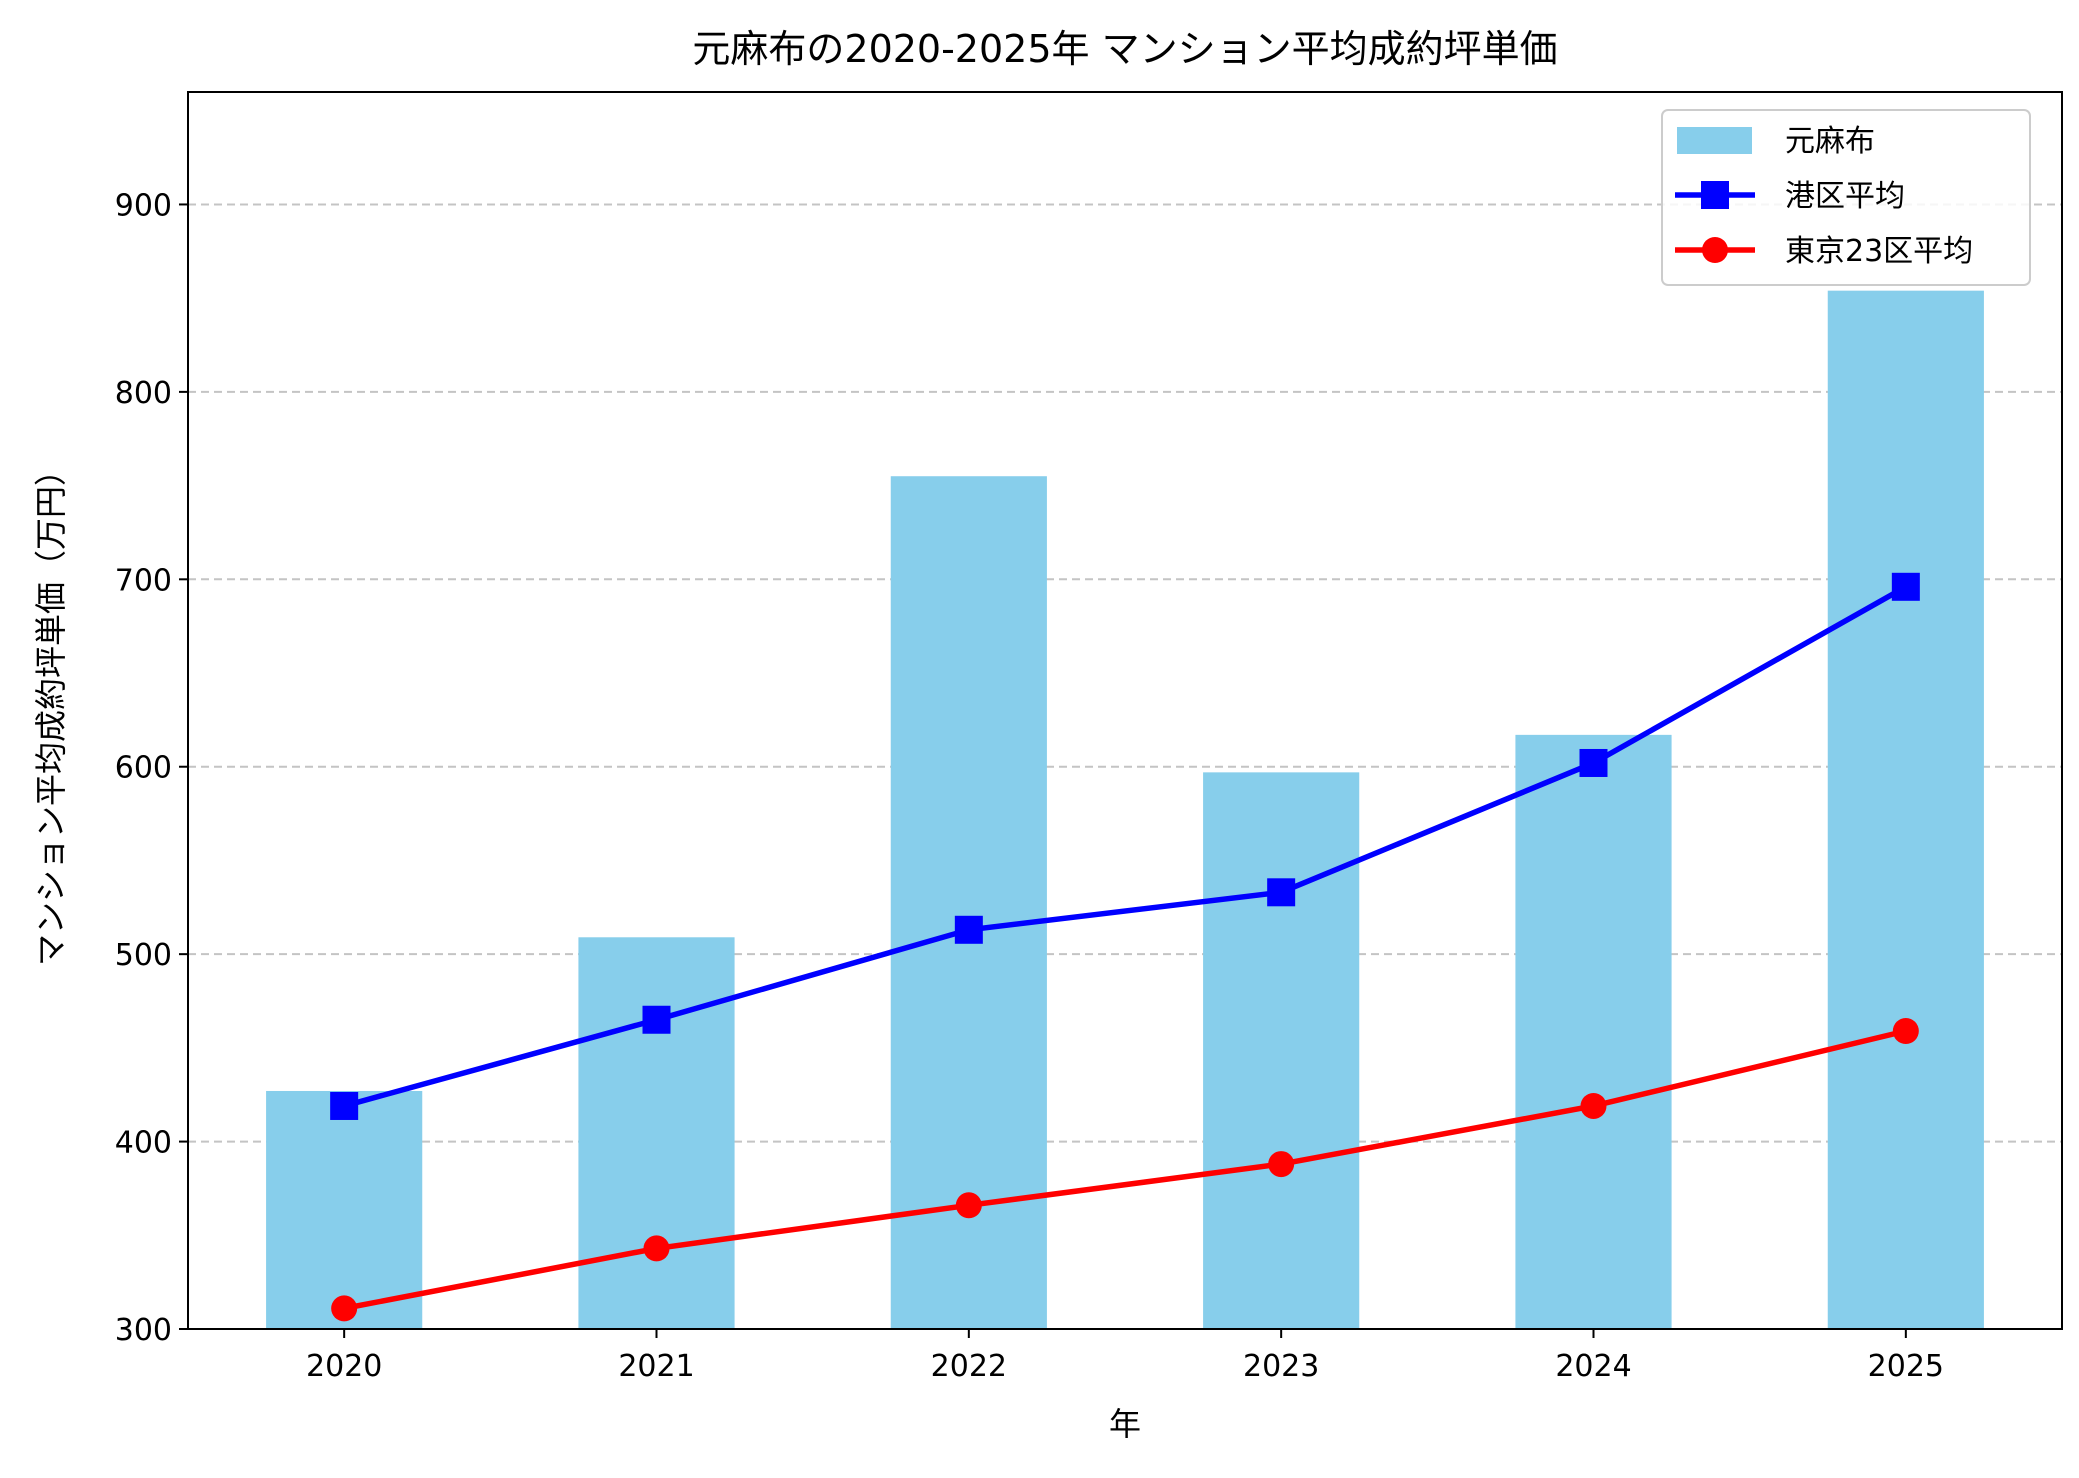 The height and width of the screenshot is (1478, 2079). I want to click on x-tick-label: 2024, so click(1593, 1366).